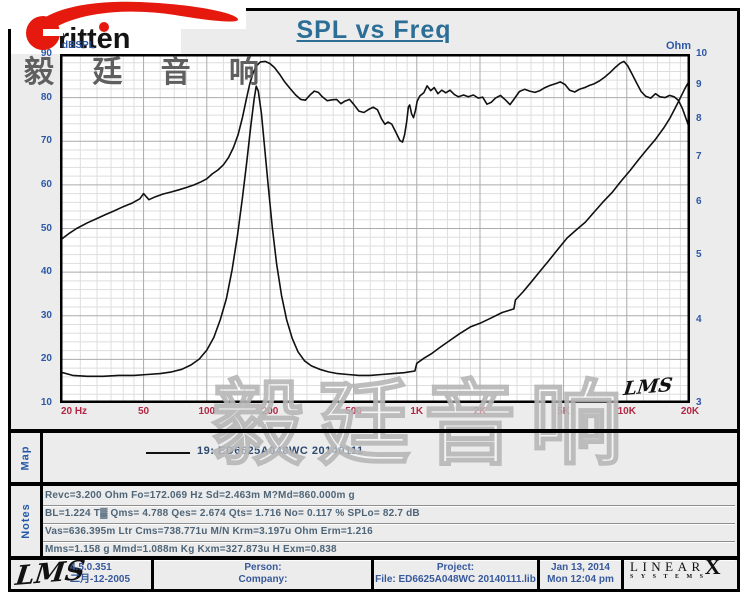 The image size is (750, 600). Describe the element at coordinates (699, 118) in the screenshot. I see `right-axis-tick: 8` at that location.